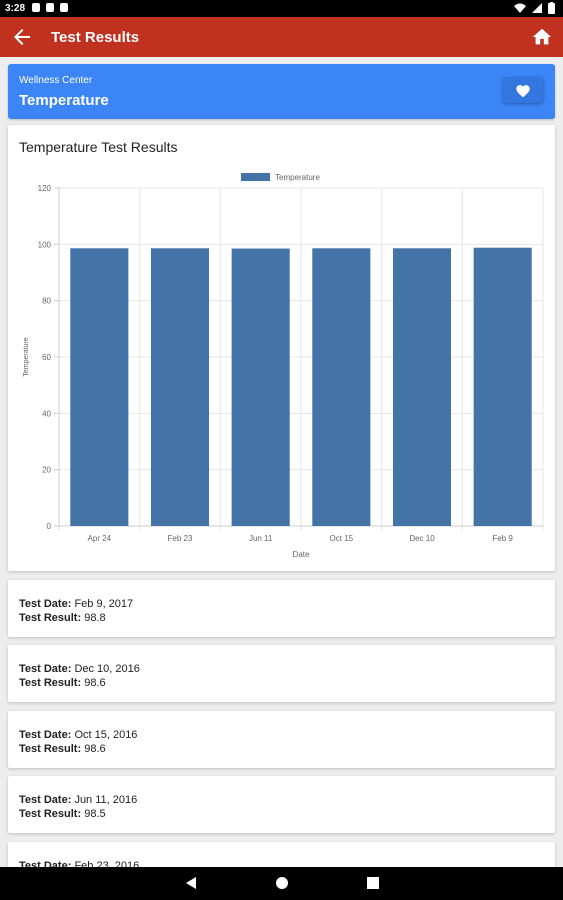  I want to click on x-tick-label: Feb 23, so click(180, 538).